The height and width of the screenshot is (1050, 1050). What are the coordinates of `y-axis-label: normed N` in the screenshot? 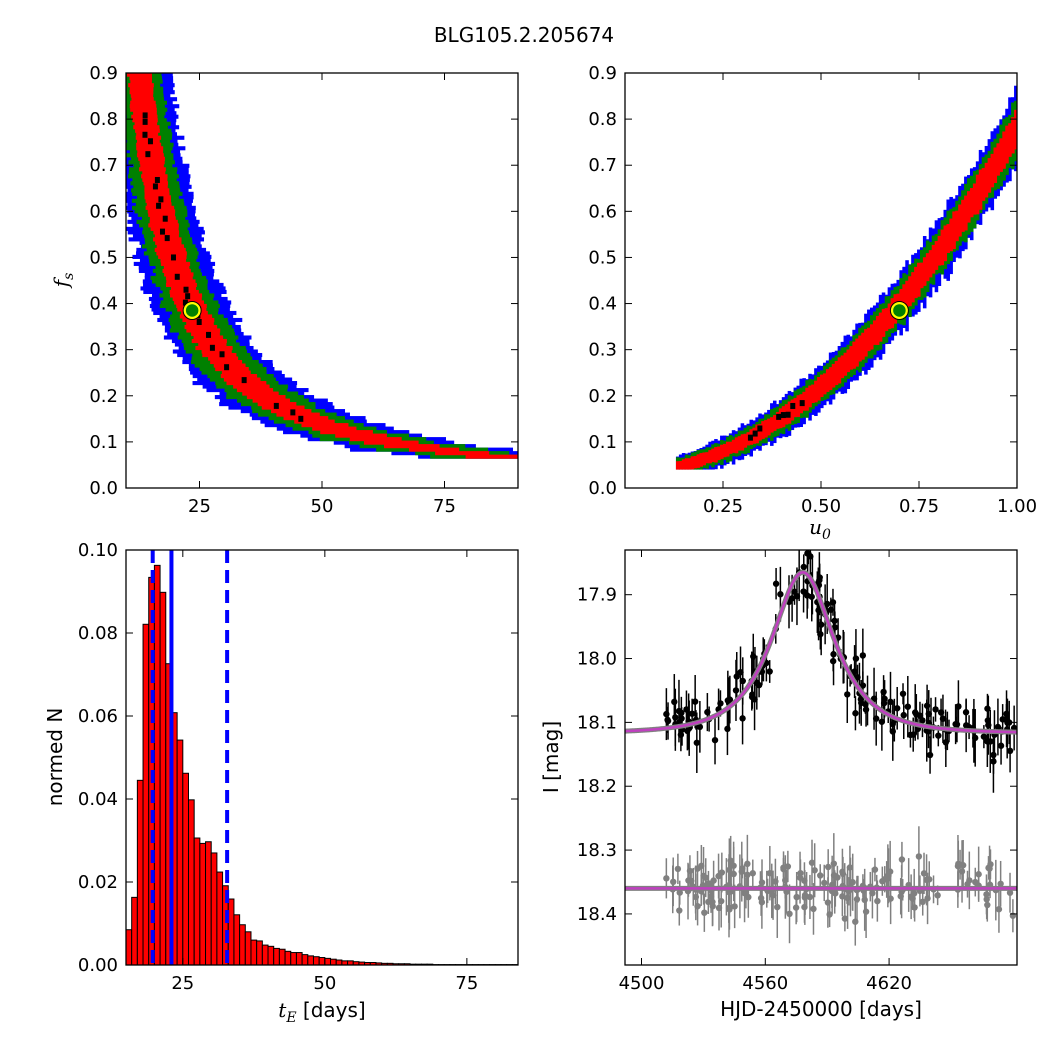 It's located at (55, 757).